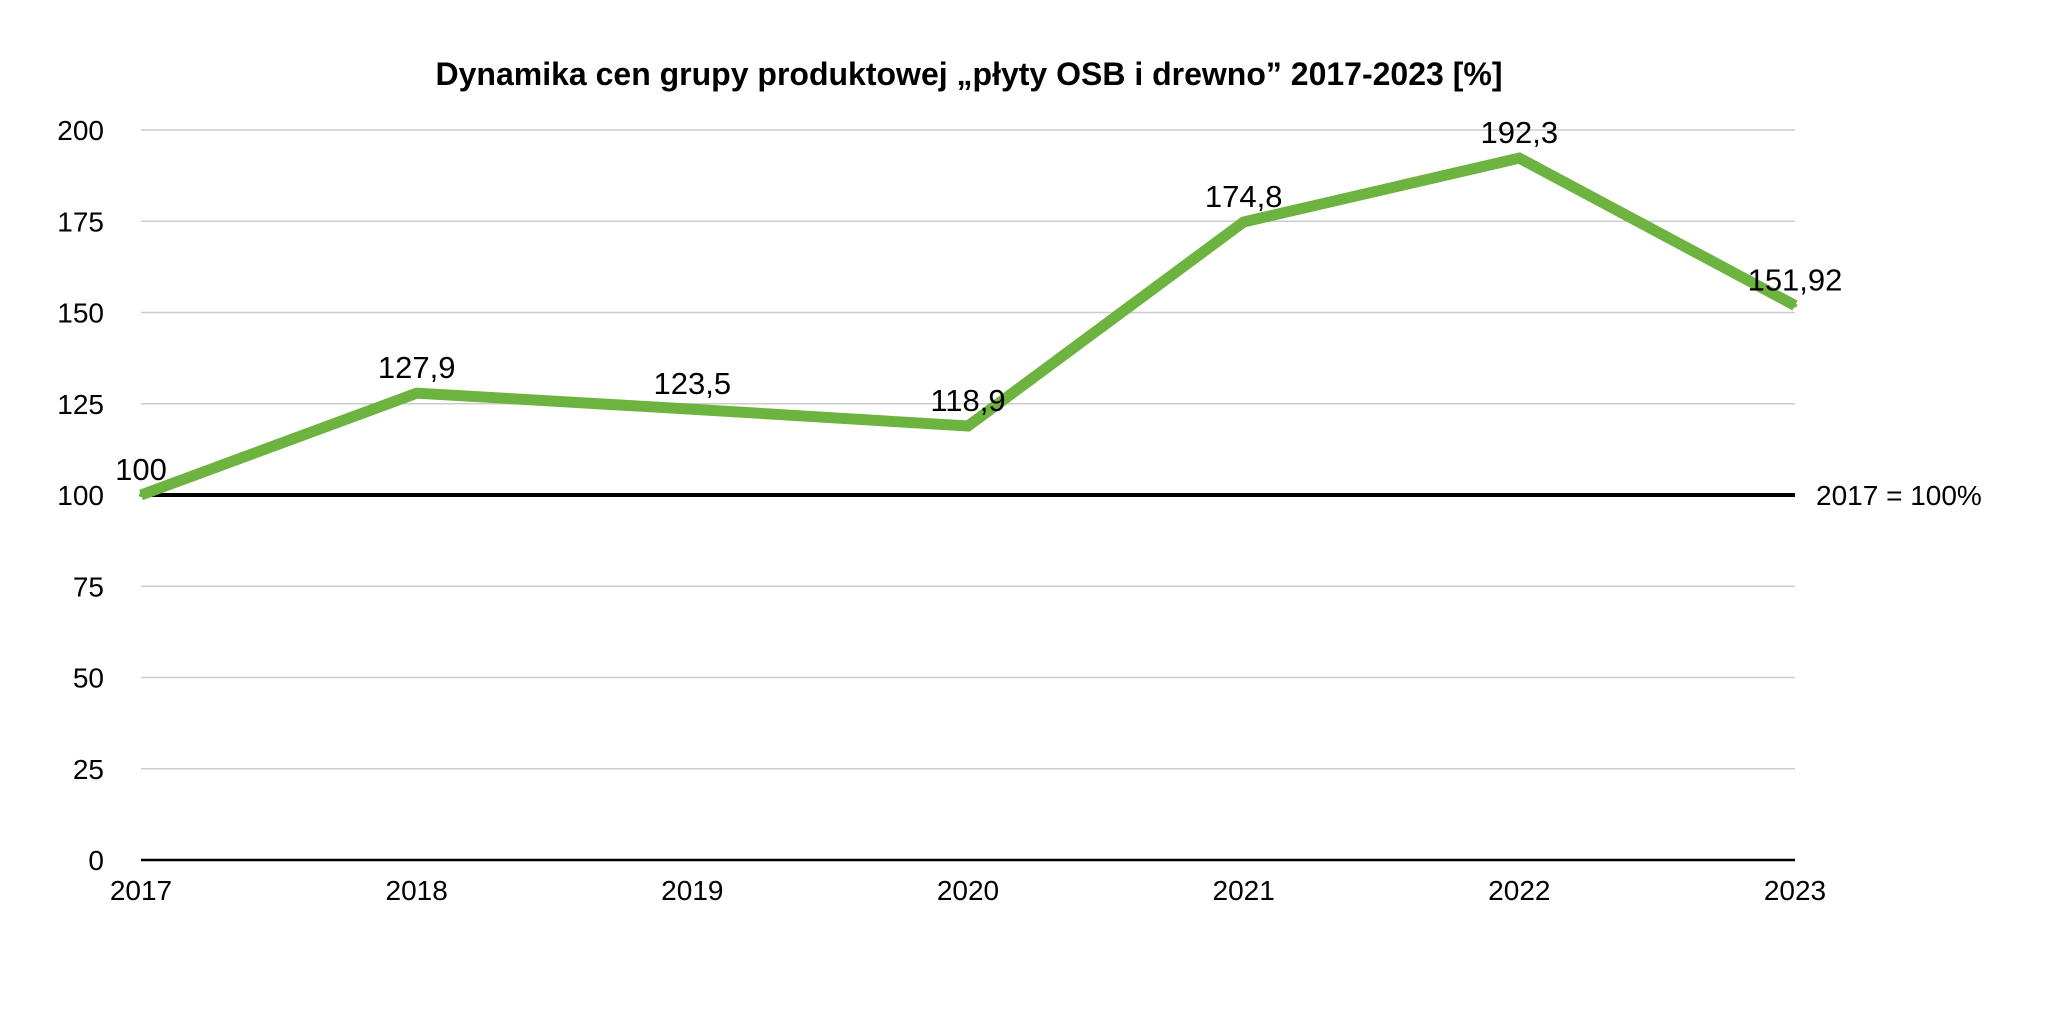  I want to click on data-point-2018, so click(416, 393).